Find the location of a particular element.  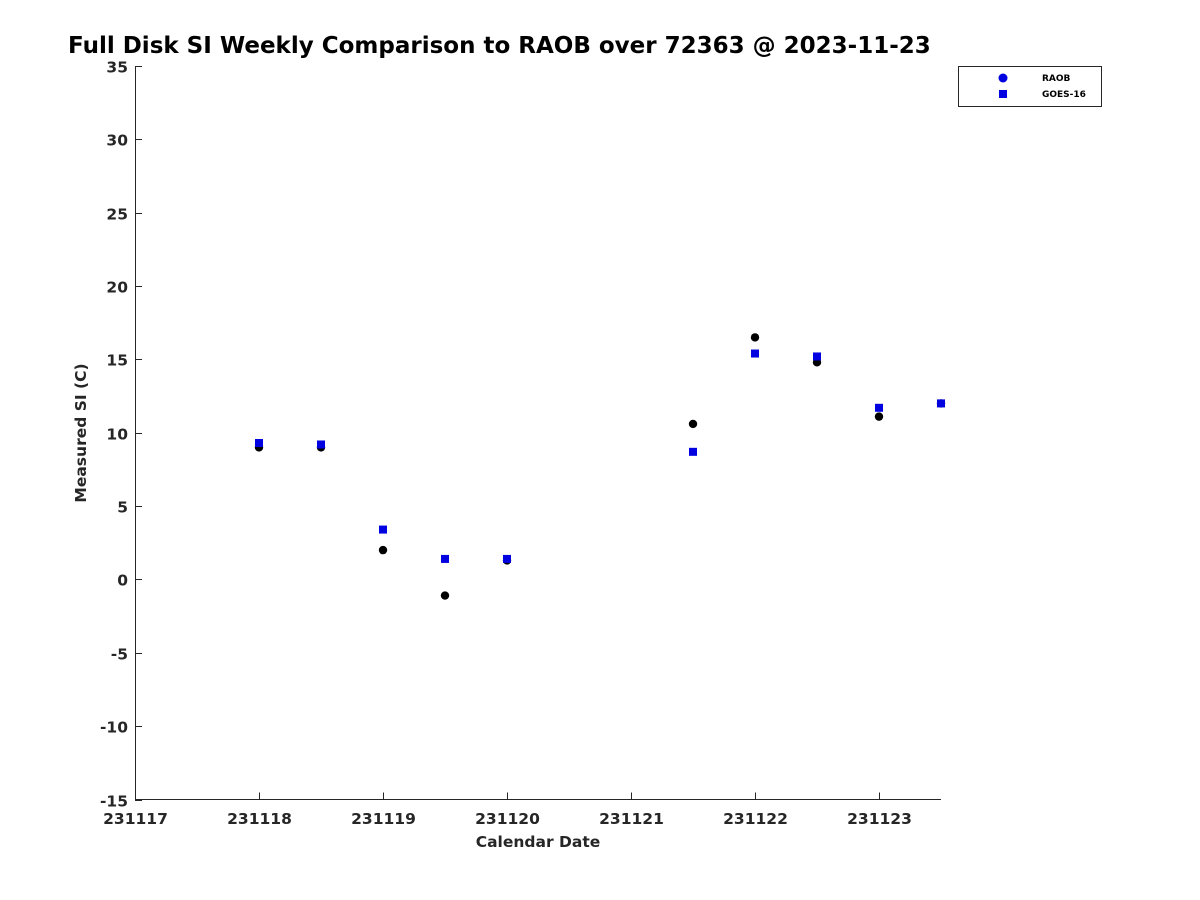

legend-raob-label: RAOB is located at coordinates (1056, 79).